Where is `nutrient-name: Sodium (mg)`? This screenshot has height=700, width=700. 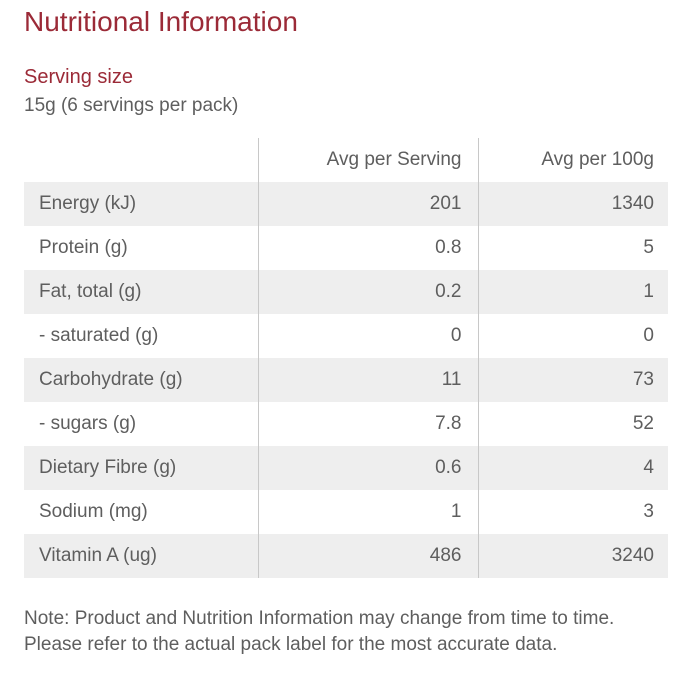
nutrient-name: Sodium (mg) is located at coordinates (93, 511).